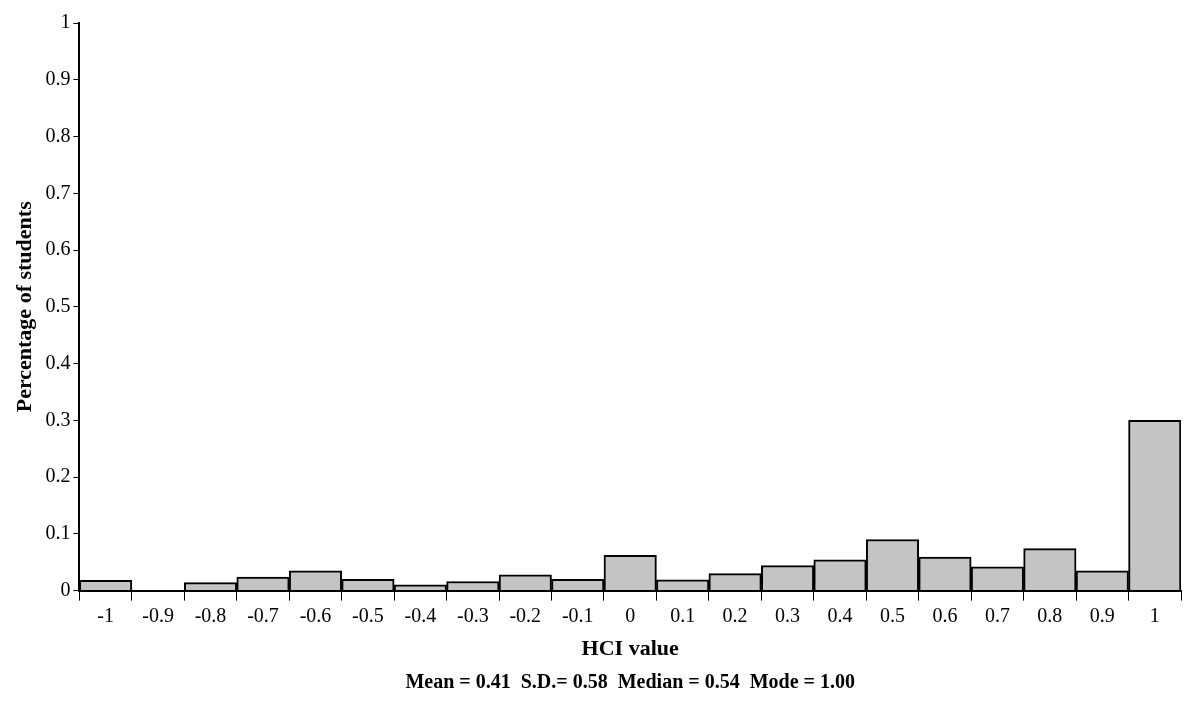 The image size is (1195, 703). What do you see at coordinates (683, 614) in the screenshot?
I see `x-tick-label: 0.1` at bounding box center [683, 614].